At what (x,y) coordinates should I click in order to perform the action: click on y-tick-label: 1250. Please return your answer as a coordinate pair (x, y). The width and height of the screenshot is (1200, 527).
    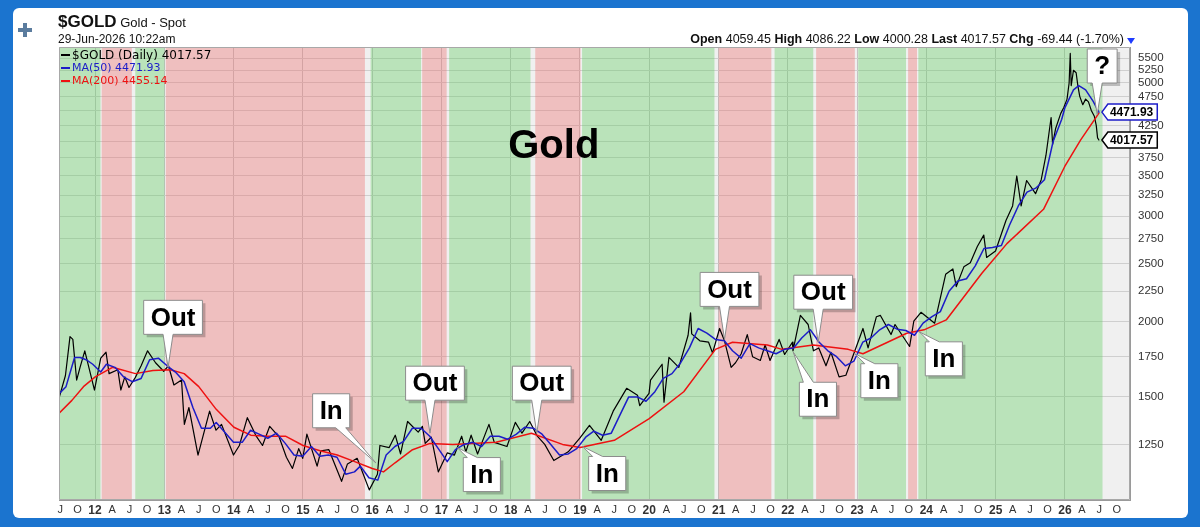
    Looking at the image, I should click on (1151, 443).